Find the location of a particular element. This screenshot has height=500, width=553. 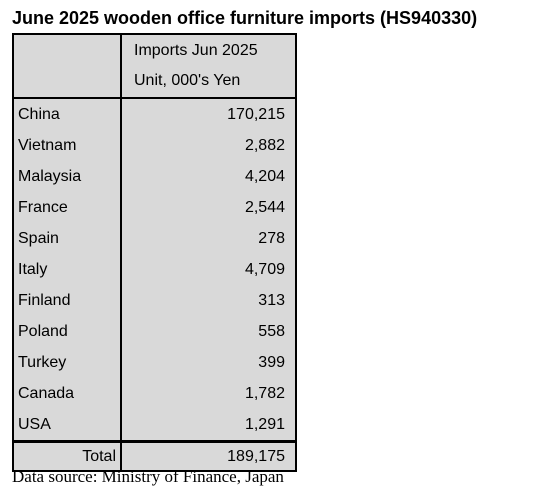

country-row: Finland 313 is located at coordinates (154, 300).